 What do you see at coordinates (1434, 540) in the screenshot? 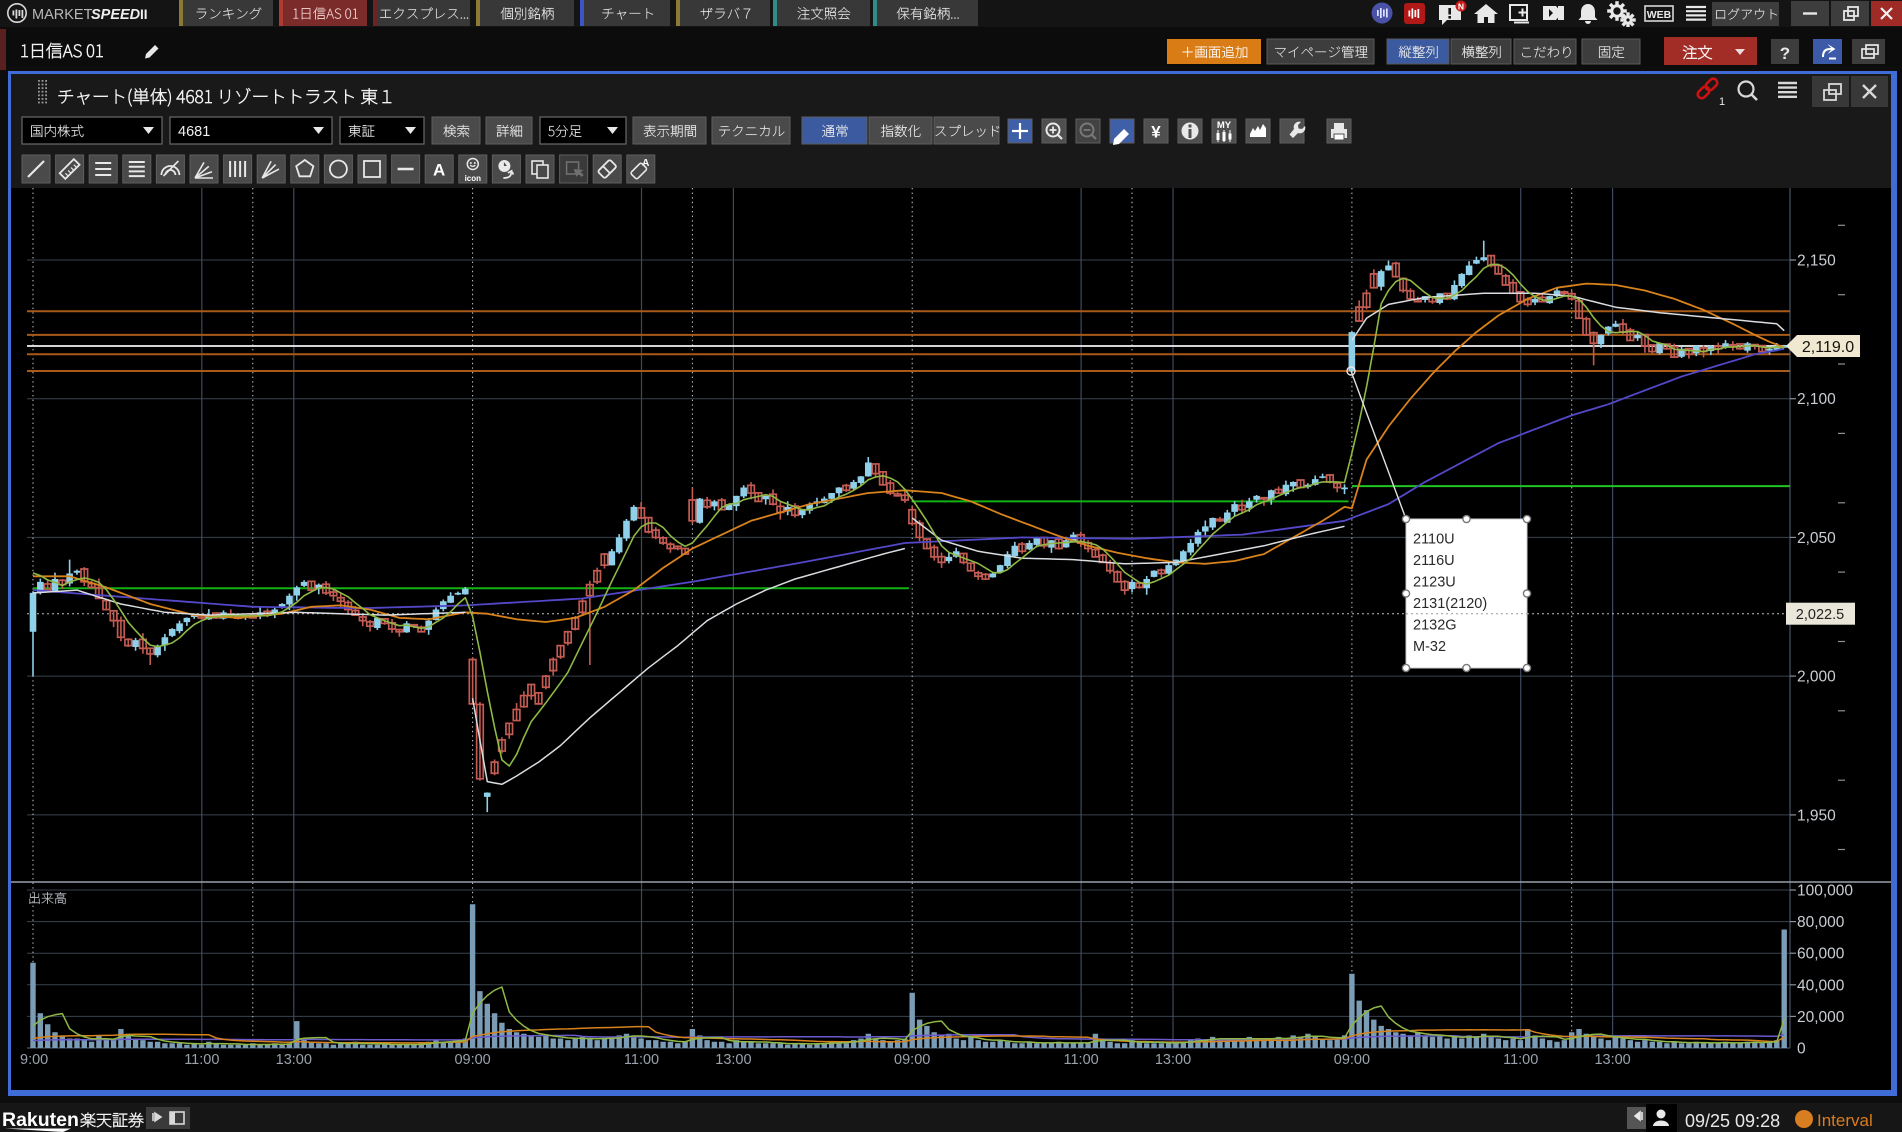
I see `svg-text: 2110U` at bounding box center [1434, 540].